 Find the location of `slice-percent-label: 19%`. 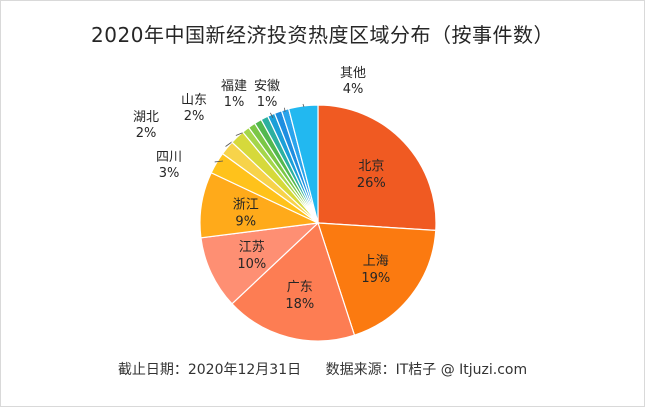

slice-percent-label: 19% is located at coordinates (375, 278).